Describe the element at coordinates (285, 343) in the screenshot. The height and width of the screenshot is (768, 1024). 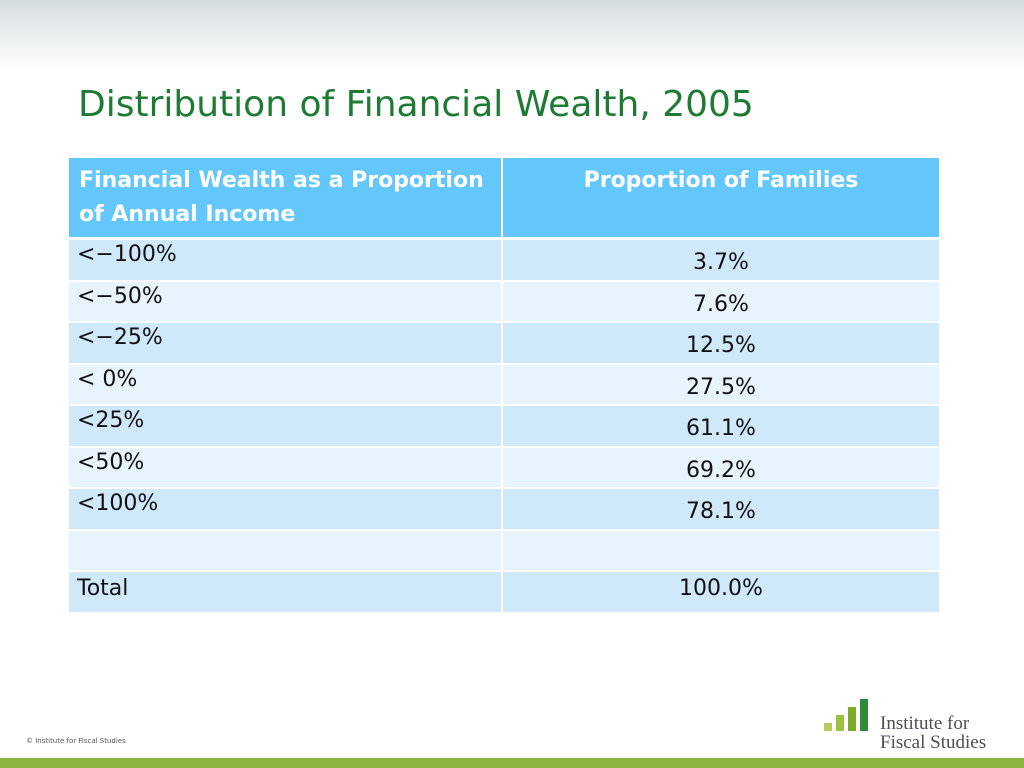
I see `row-label: <−25%` at that location.